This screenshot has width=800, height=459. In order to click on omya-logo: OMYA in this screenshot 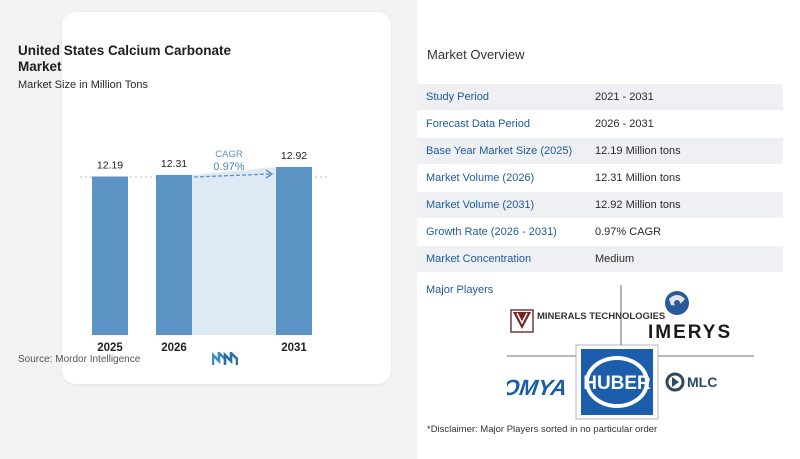, I will do `click(538, 387)`.